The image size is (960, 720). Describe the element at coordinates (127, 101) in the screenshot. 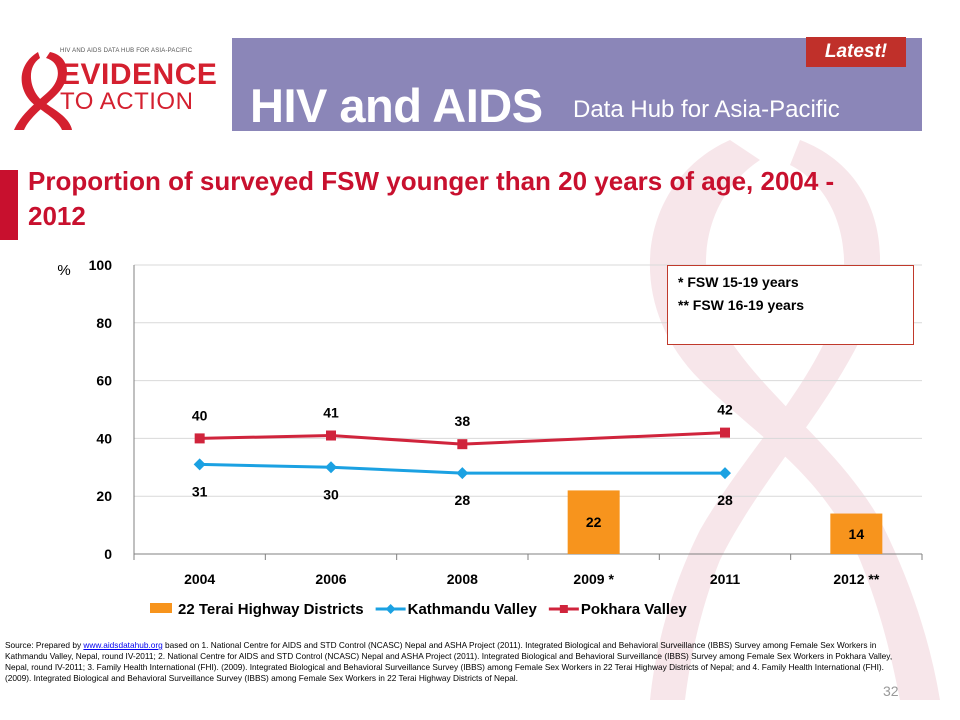

I see `logo-text-action: TO ACTION` at that location.